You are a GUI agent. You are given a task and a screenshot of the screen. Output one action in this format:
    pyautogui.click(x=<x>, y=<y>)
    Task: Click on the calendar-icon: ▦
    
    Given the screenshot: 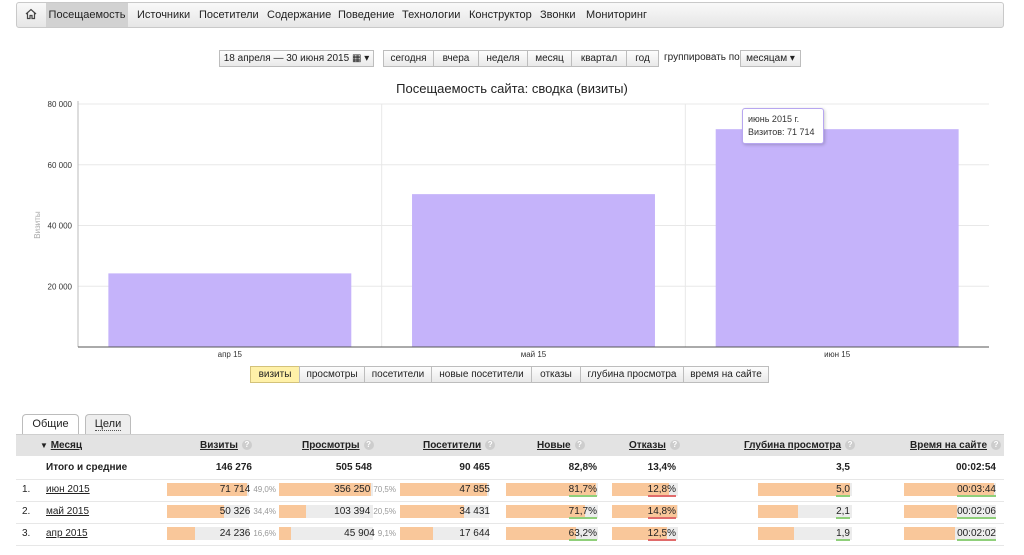 What is the action you would take?
    pyautogui.click(x=356, y=58)
    